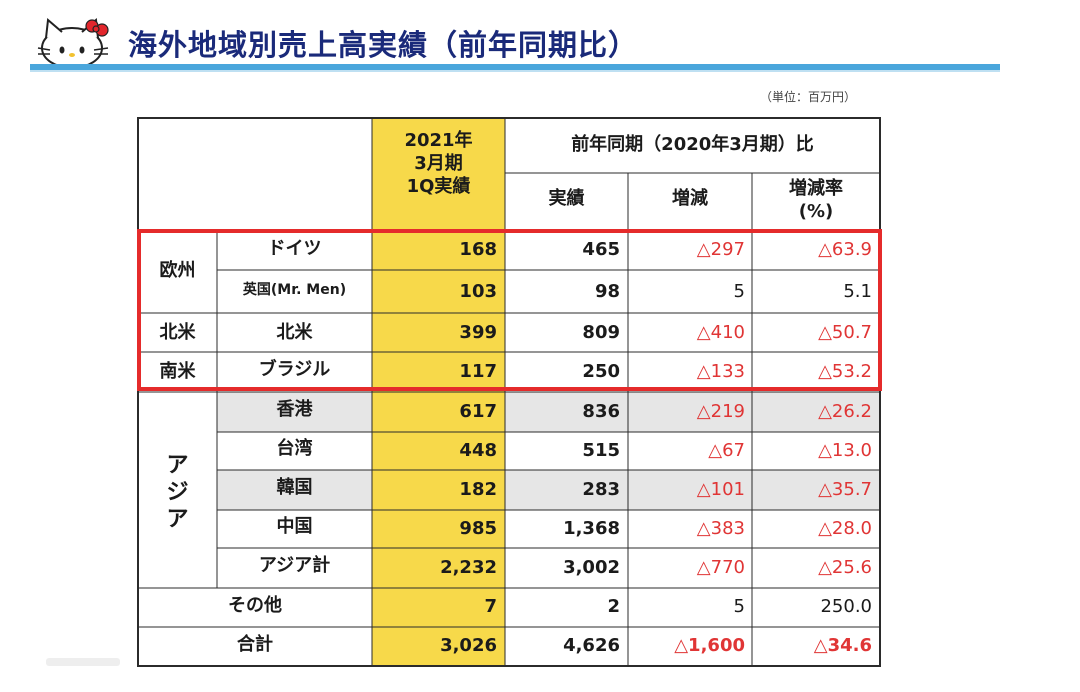  I want to click on cell-current: 2,232, so click(468, 567).